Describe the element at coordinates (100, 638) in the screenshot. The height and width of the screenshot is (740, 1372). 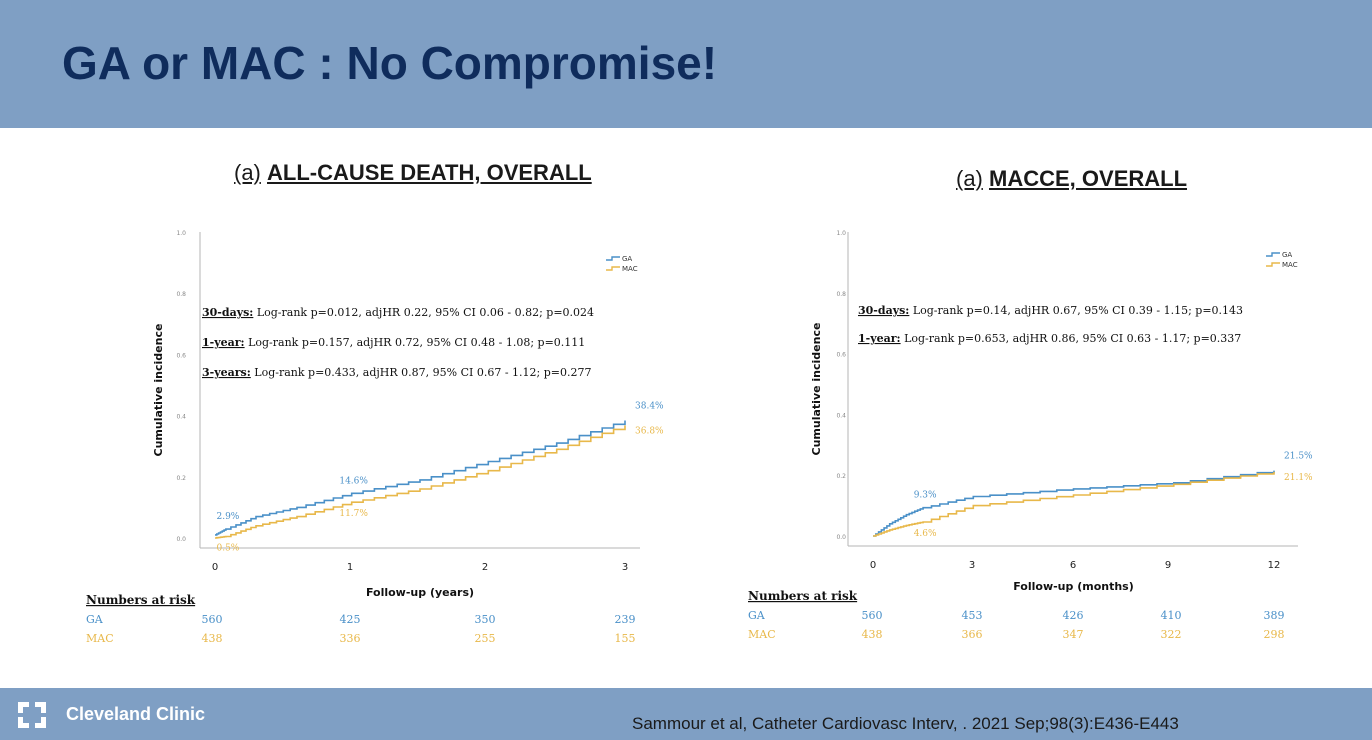
I see `chart-1-risk-row-label: MAC` at that location.